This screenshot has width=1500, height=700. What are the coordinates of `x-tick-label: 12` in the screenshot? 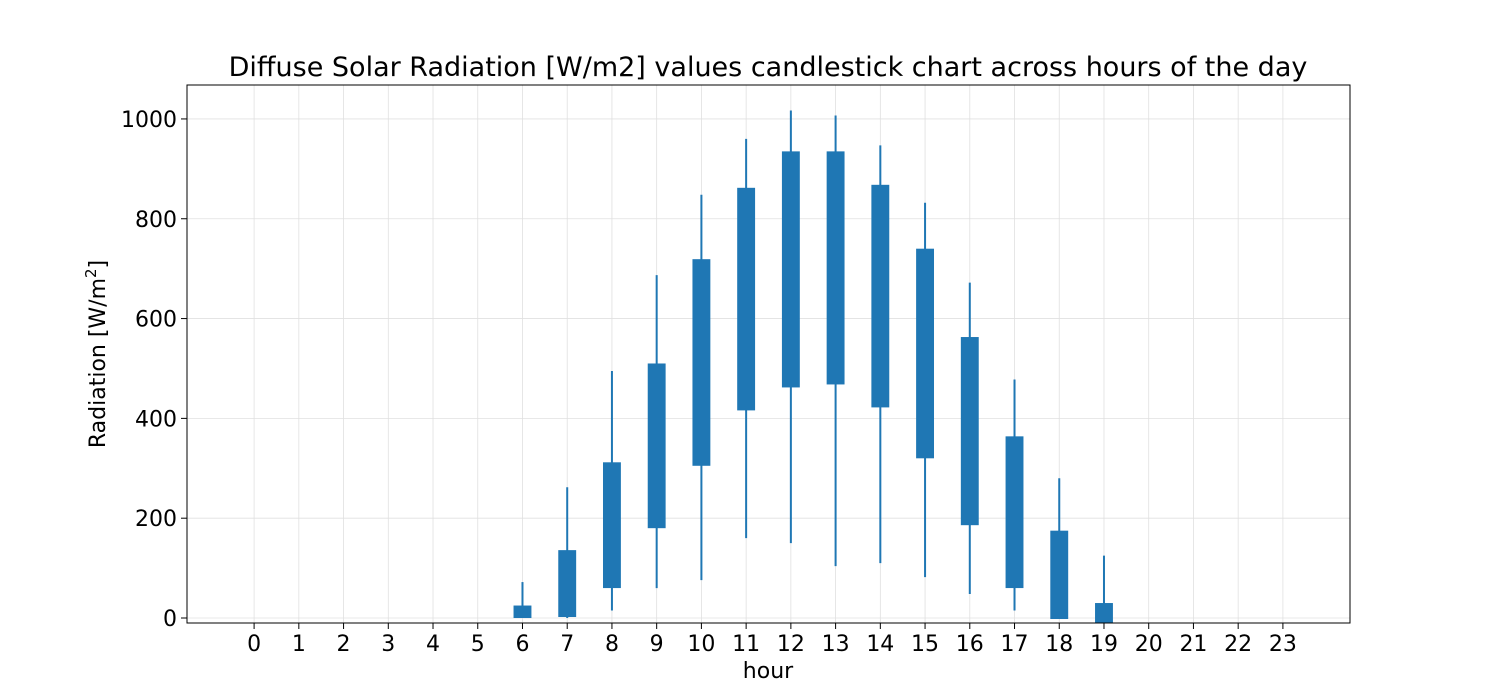 It's located at (791, 644).